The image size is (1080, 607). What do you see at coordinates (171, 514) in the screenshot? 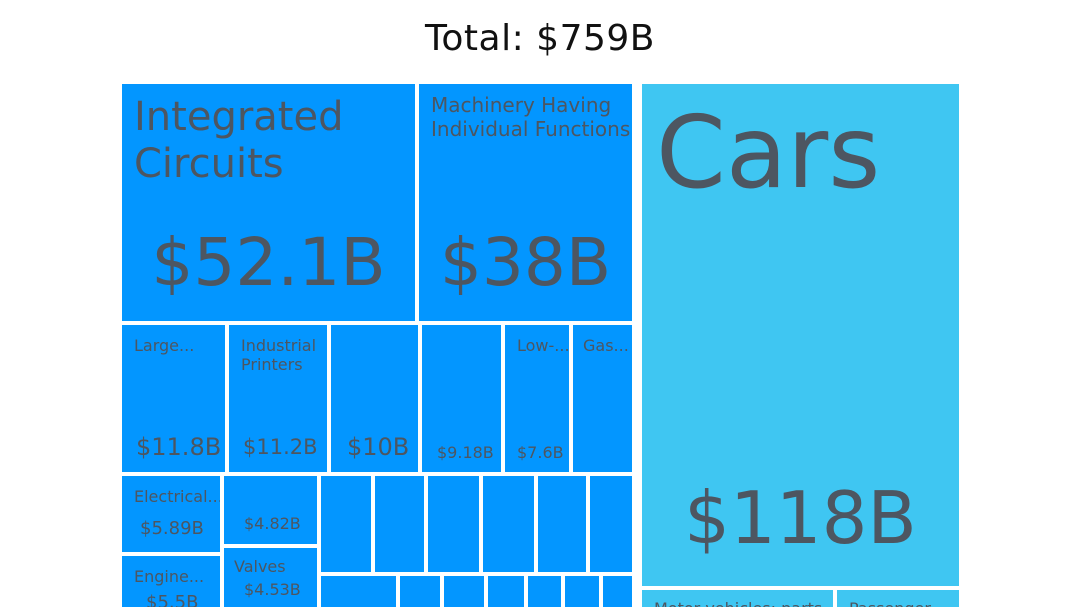
I see `treemap-tile-electrical: Electrical... $5.89B` at bounding box center [171, 514].